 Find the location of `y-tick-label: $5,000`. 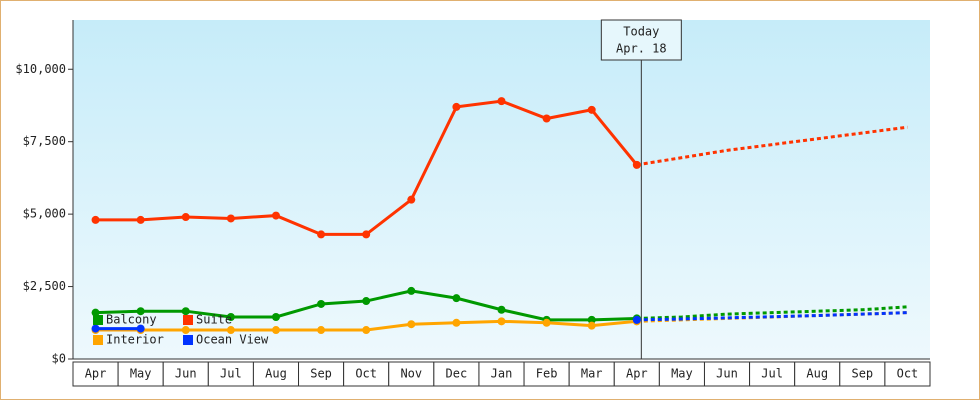

y-tick-label: $5,000 is located at coordinates (44, 214).